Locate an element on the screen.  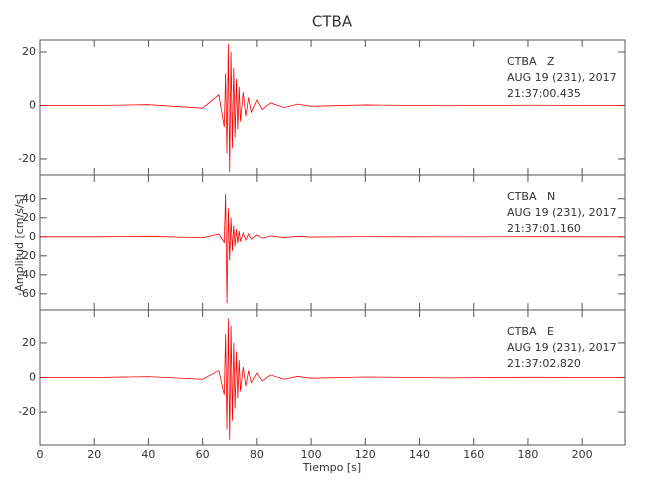
x-tick-label: 20 is located at coordinates (94, 454).